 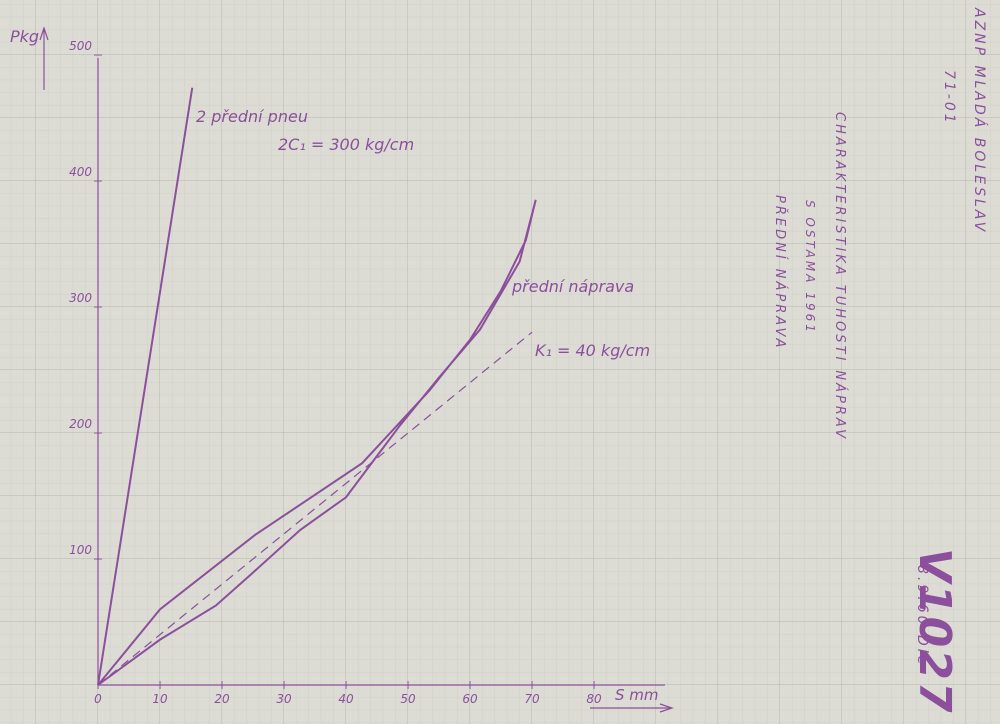 What do you see at coordinates (24, 36) in the screenshot?
I see `y-axis-label: Pkg` at bounding box center [24, 36].